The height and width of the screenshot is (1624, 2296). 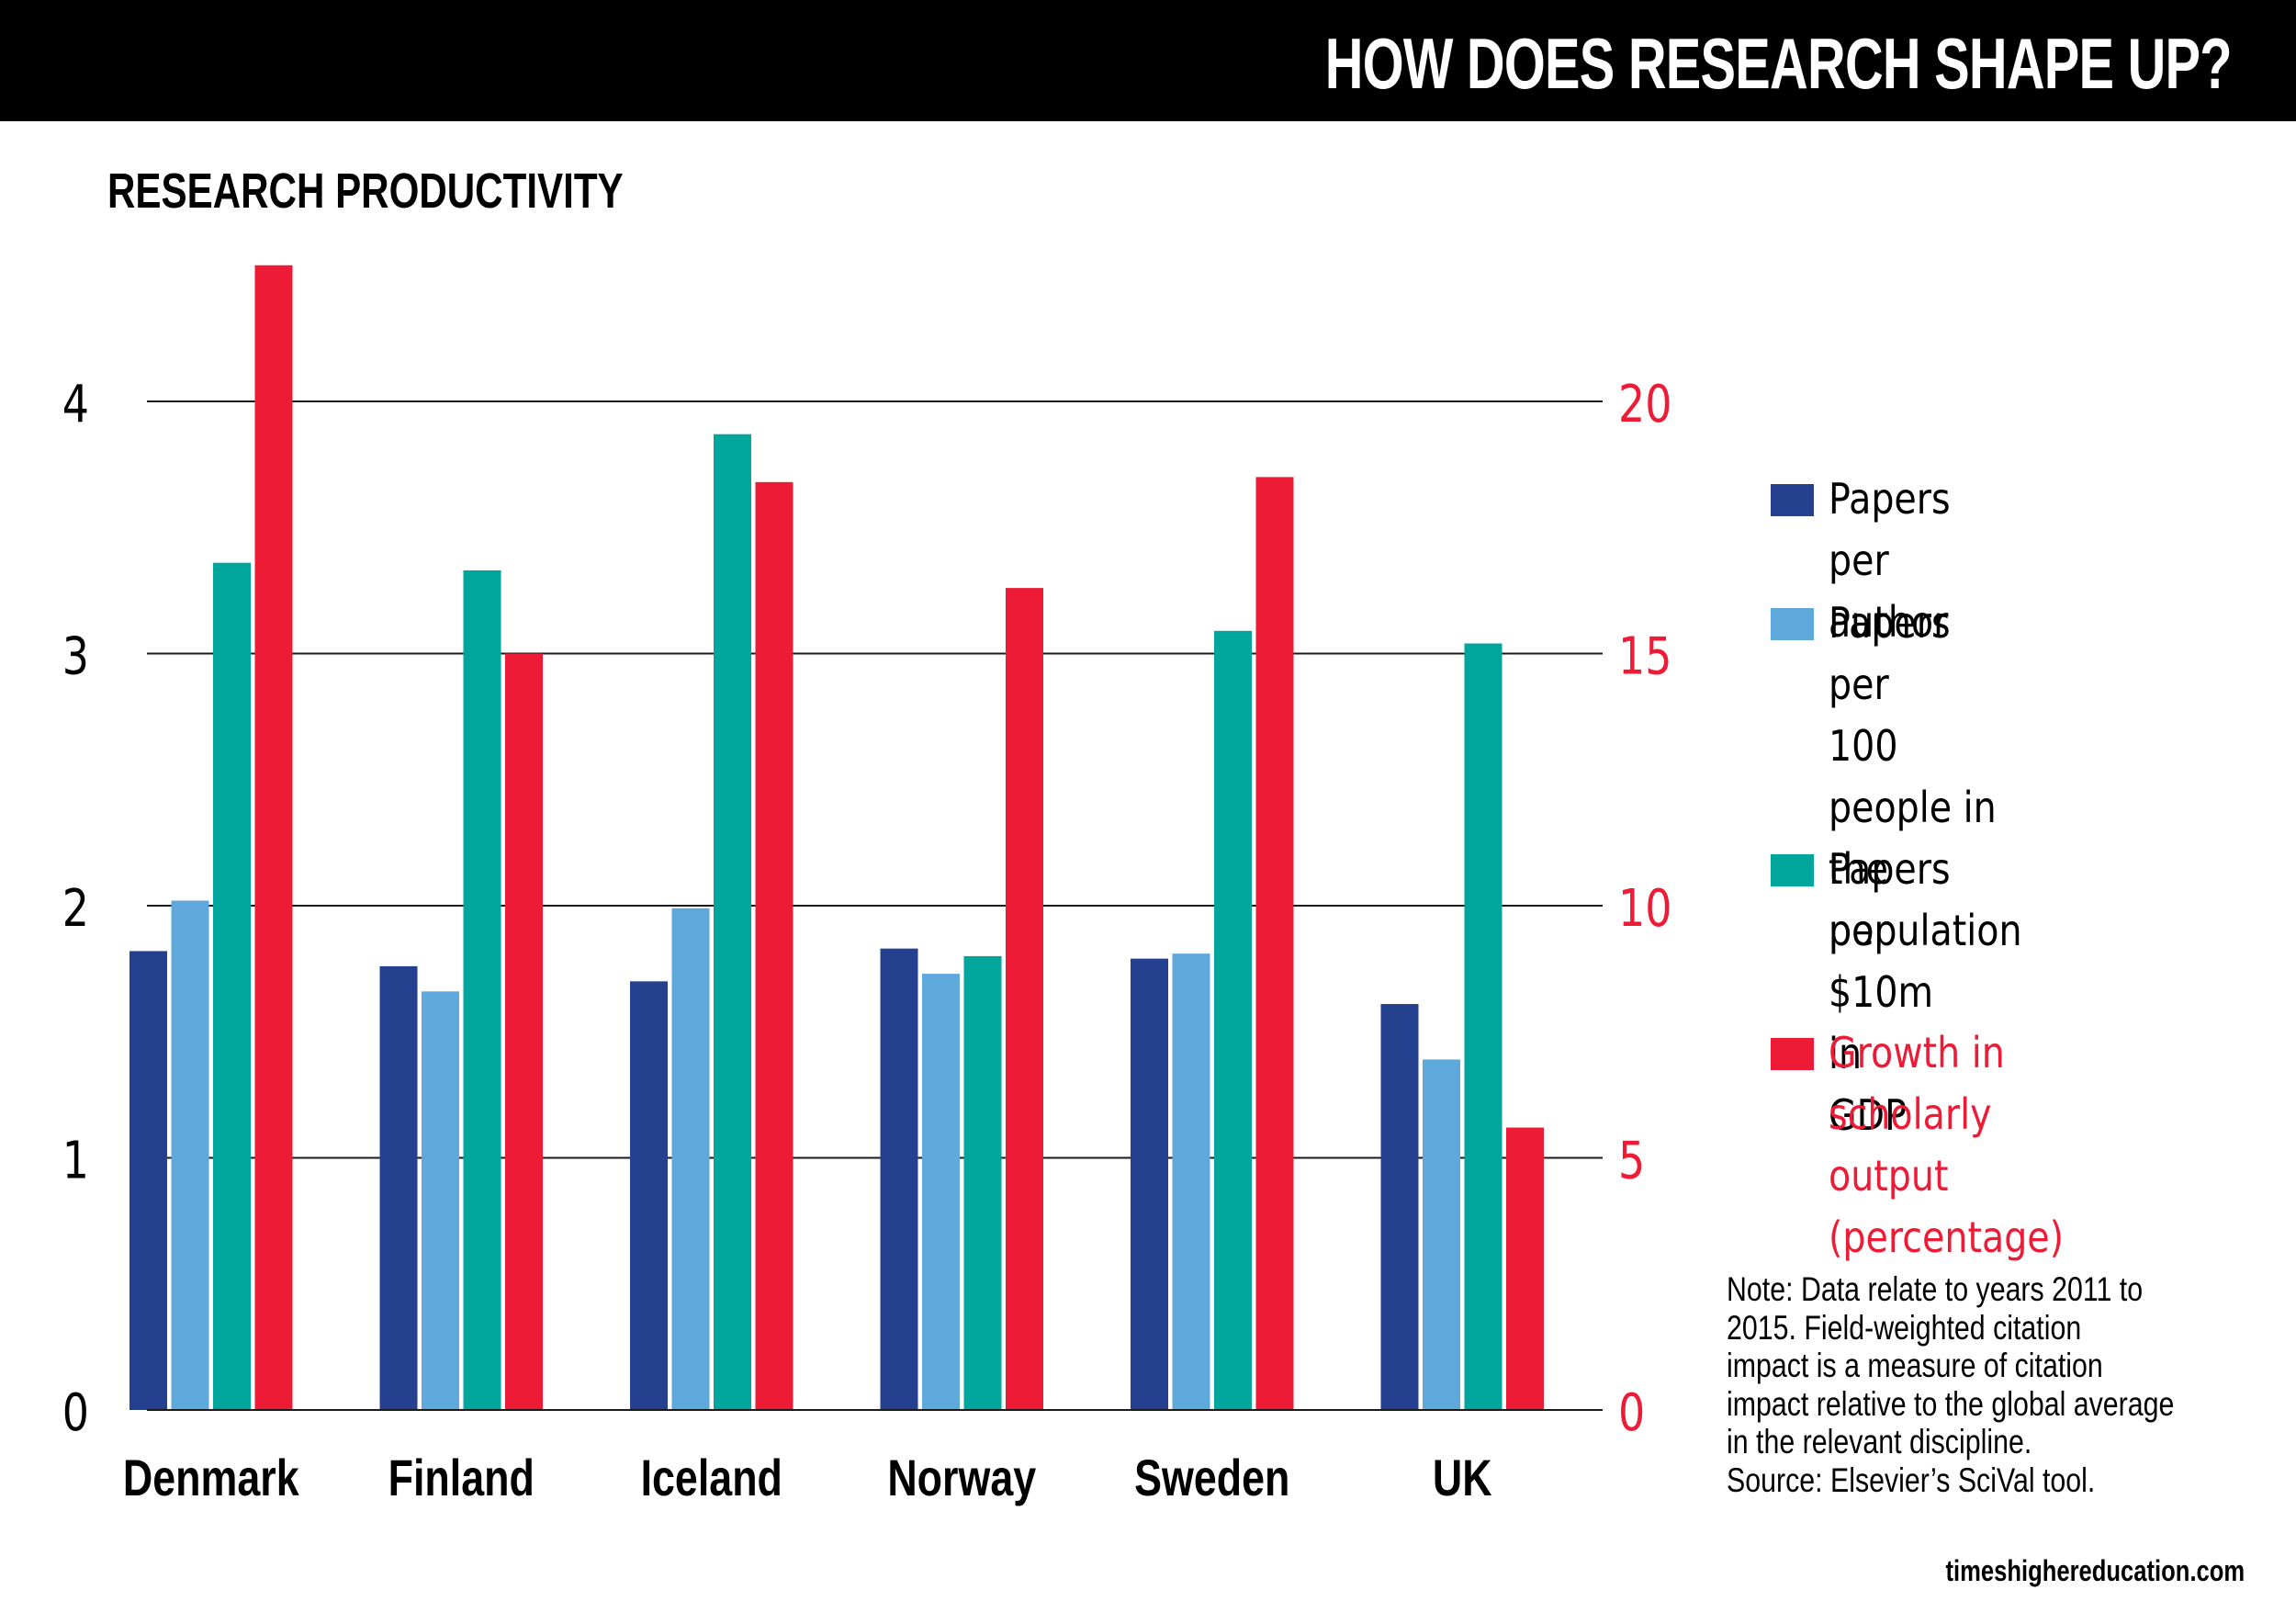 I want to click on category-label: Finland, so click(x=462, y=1477).